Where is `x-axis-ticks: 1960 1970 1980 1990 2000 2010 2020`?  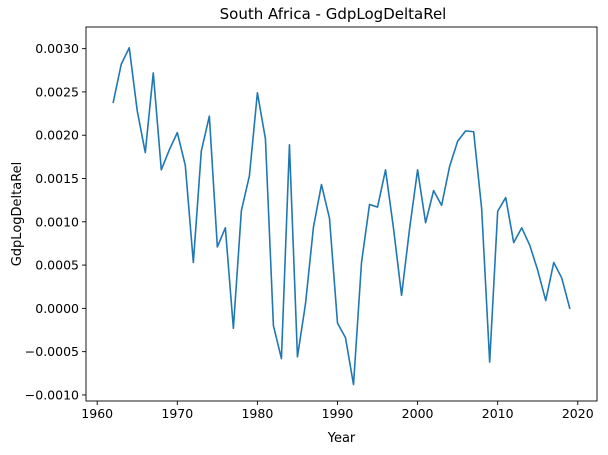
x-axis-ticks: 1960 1970 1980 1990 2000 2010 2020 is located at coordinates (337, 411).